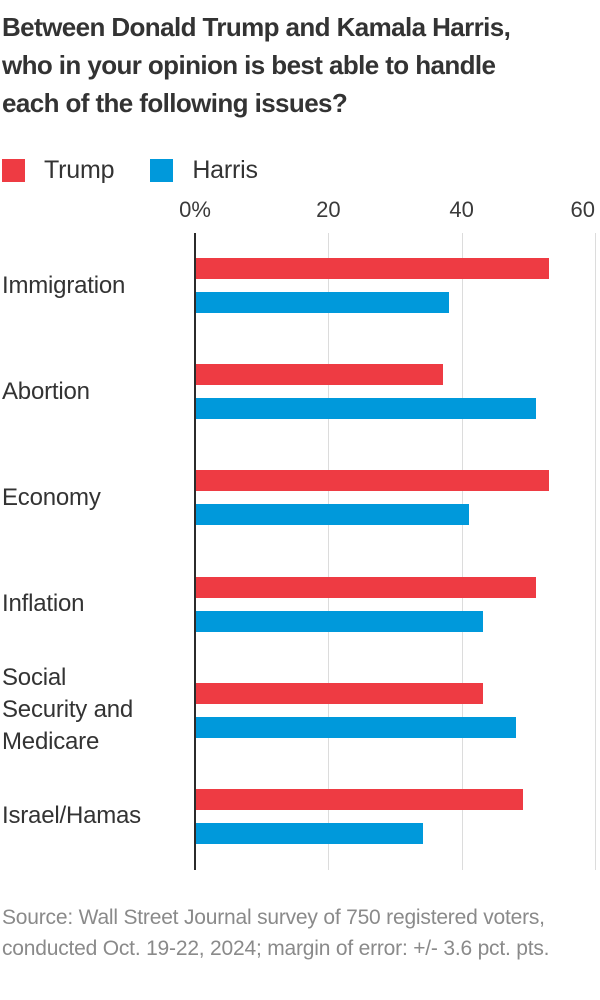 Image resolution: width=600 pixels, height=1000 pixels. What do you see at coordinates (339, 621) in the screenshot?
I see `harris-bar-inflation` at bounding box center [339, 621].